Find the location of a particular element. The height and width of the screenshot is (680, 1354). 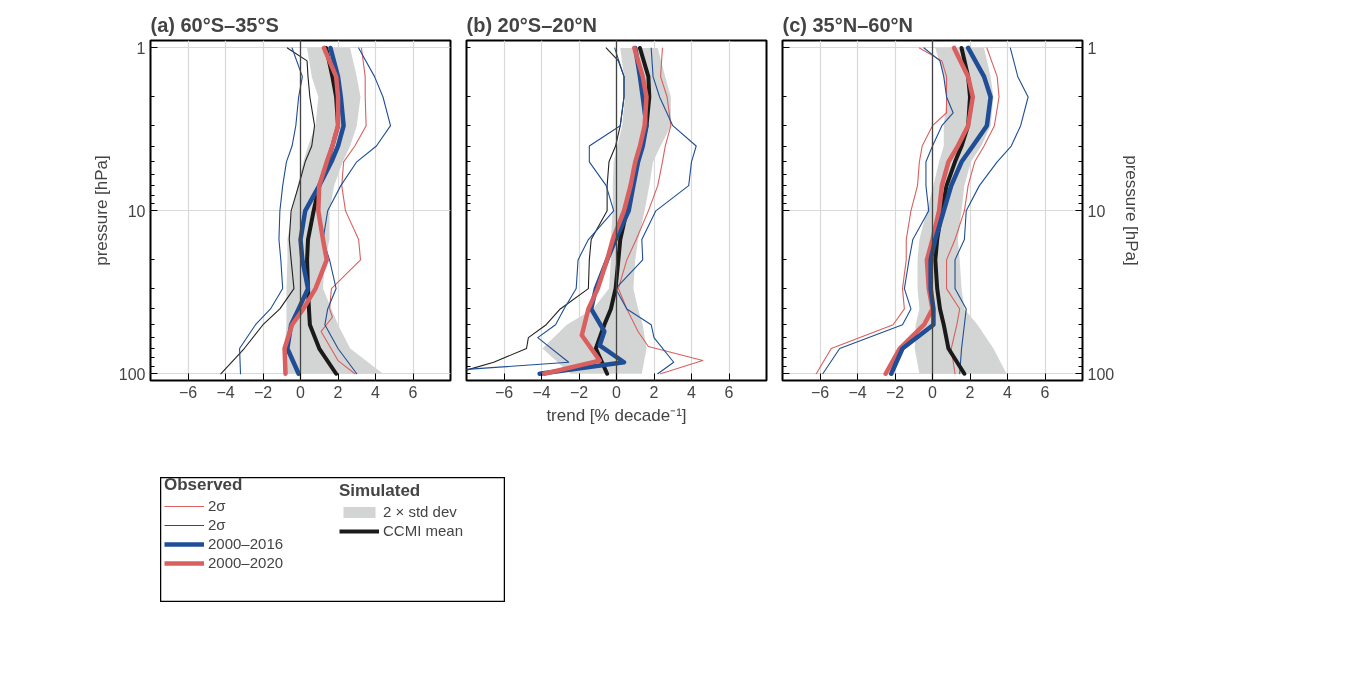

y-axis-title: pressure [hPa] is located at coordinates (101, 210).